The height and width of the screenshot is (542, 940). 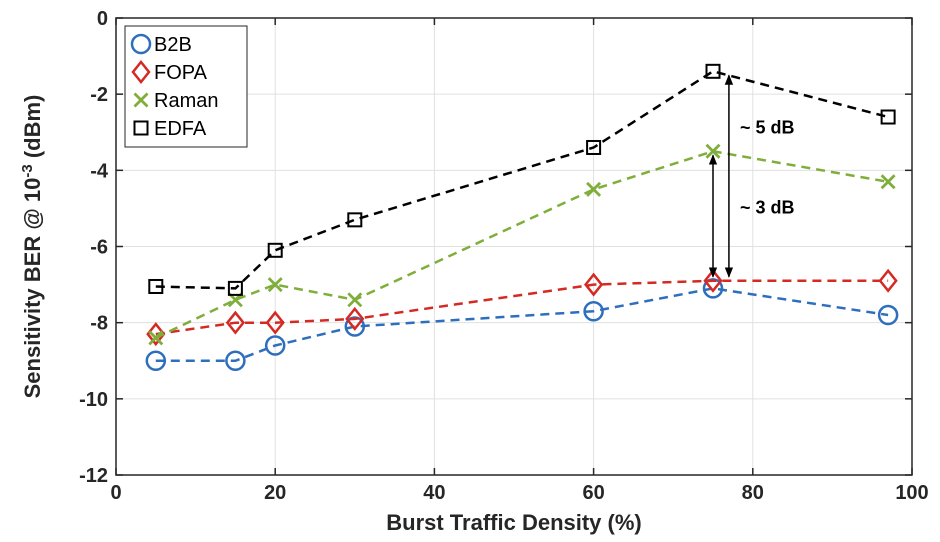 I want to click on series-line-b2b, so click(x=522, y=325).